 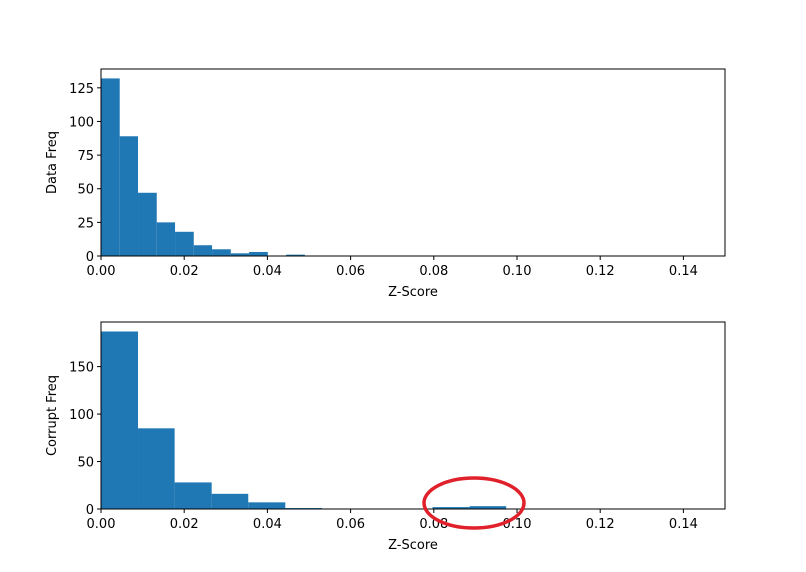 What do you see at coordinates (81, 368) in the screenshot?
I see `y-tick-label: 150` at bounding box center [81, 368].